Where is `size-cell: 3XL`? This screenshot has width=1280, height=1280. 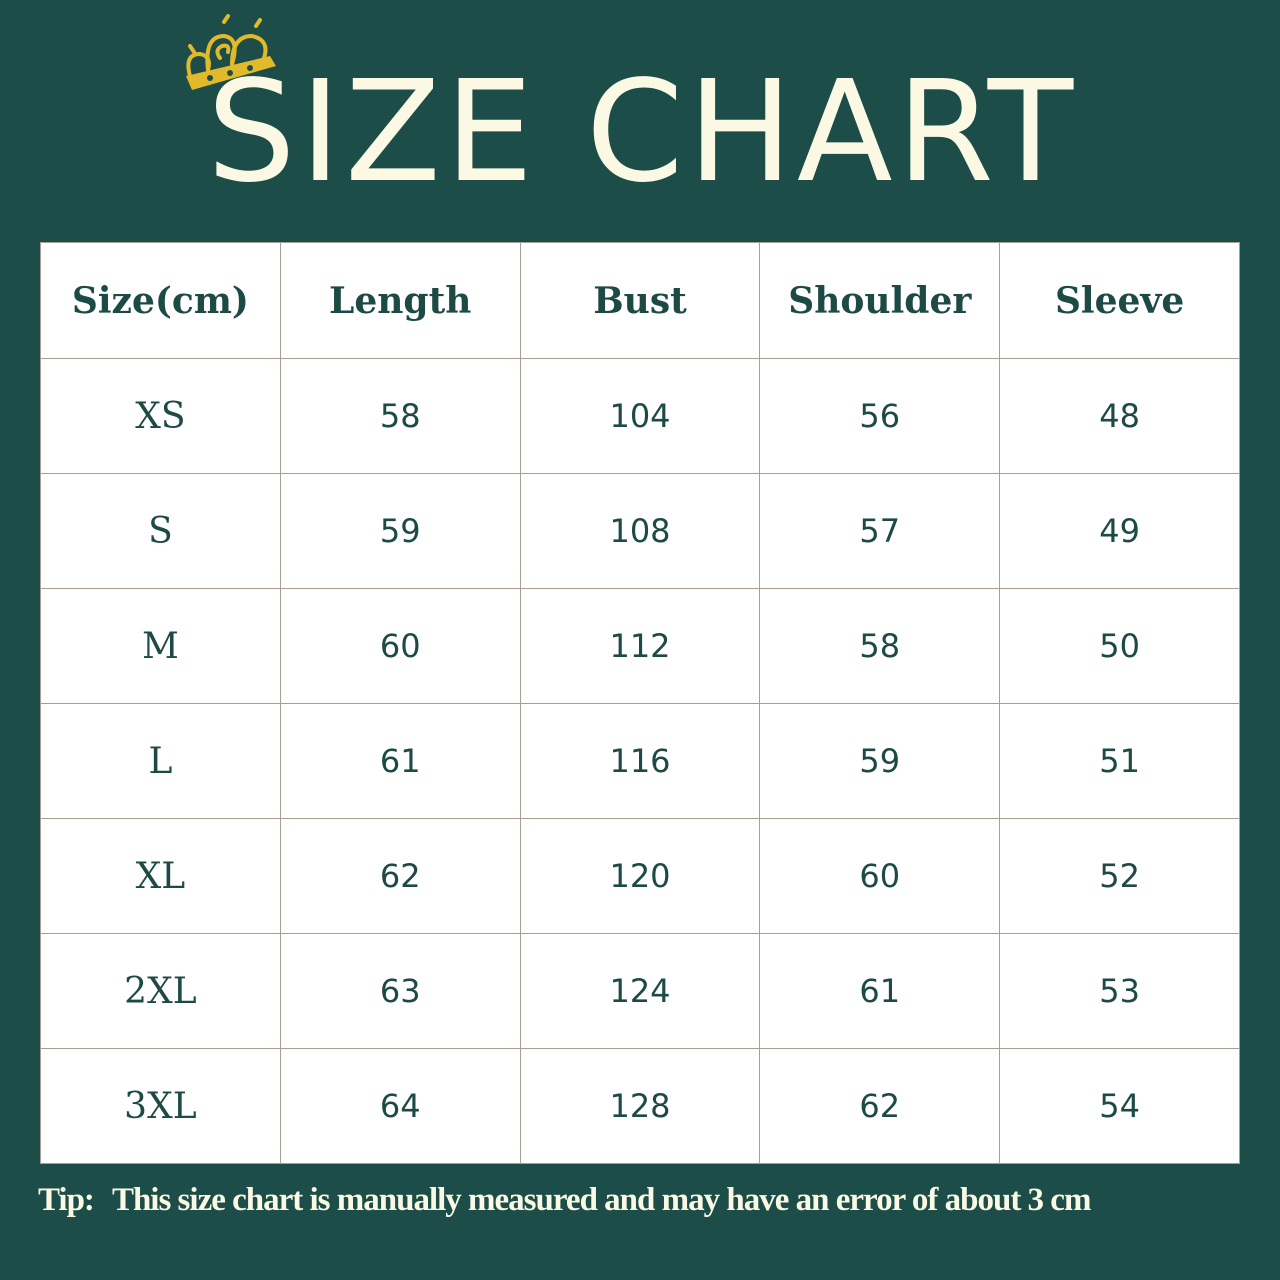 size-cell: 3XL is located at coordinates (160, 1106).